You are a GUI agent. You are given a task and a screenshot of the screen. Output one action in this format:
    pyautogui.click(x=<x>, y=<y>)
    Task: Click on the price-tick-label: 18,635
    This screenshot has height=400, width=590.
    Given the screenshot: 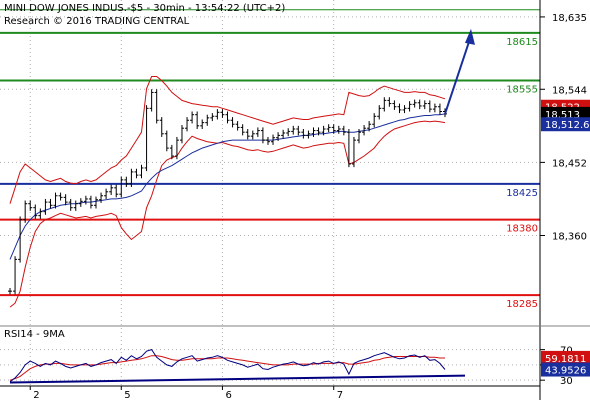 What is the action you would take?
    pyautogui.click(x=569, y=18)
    